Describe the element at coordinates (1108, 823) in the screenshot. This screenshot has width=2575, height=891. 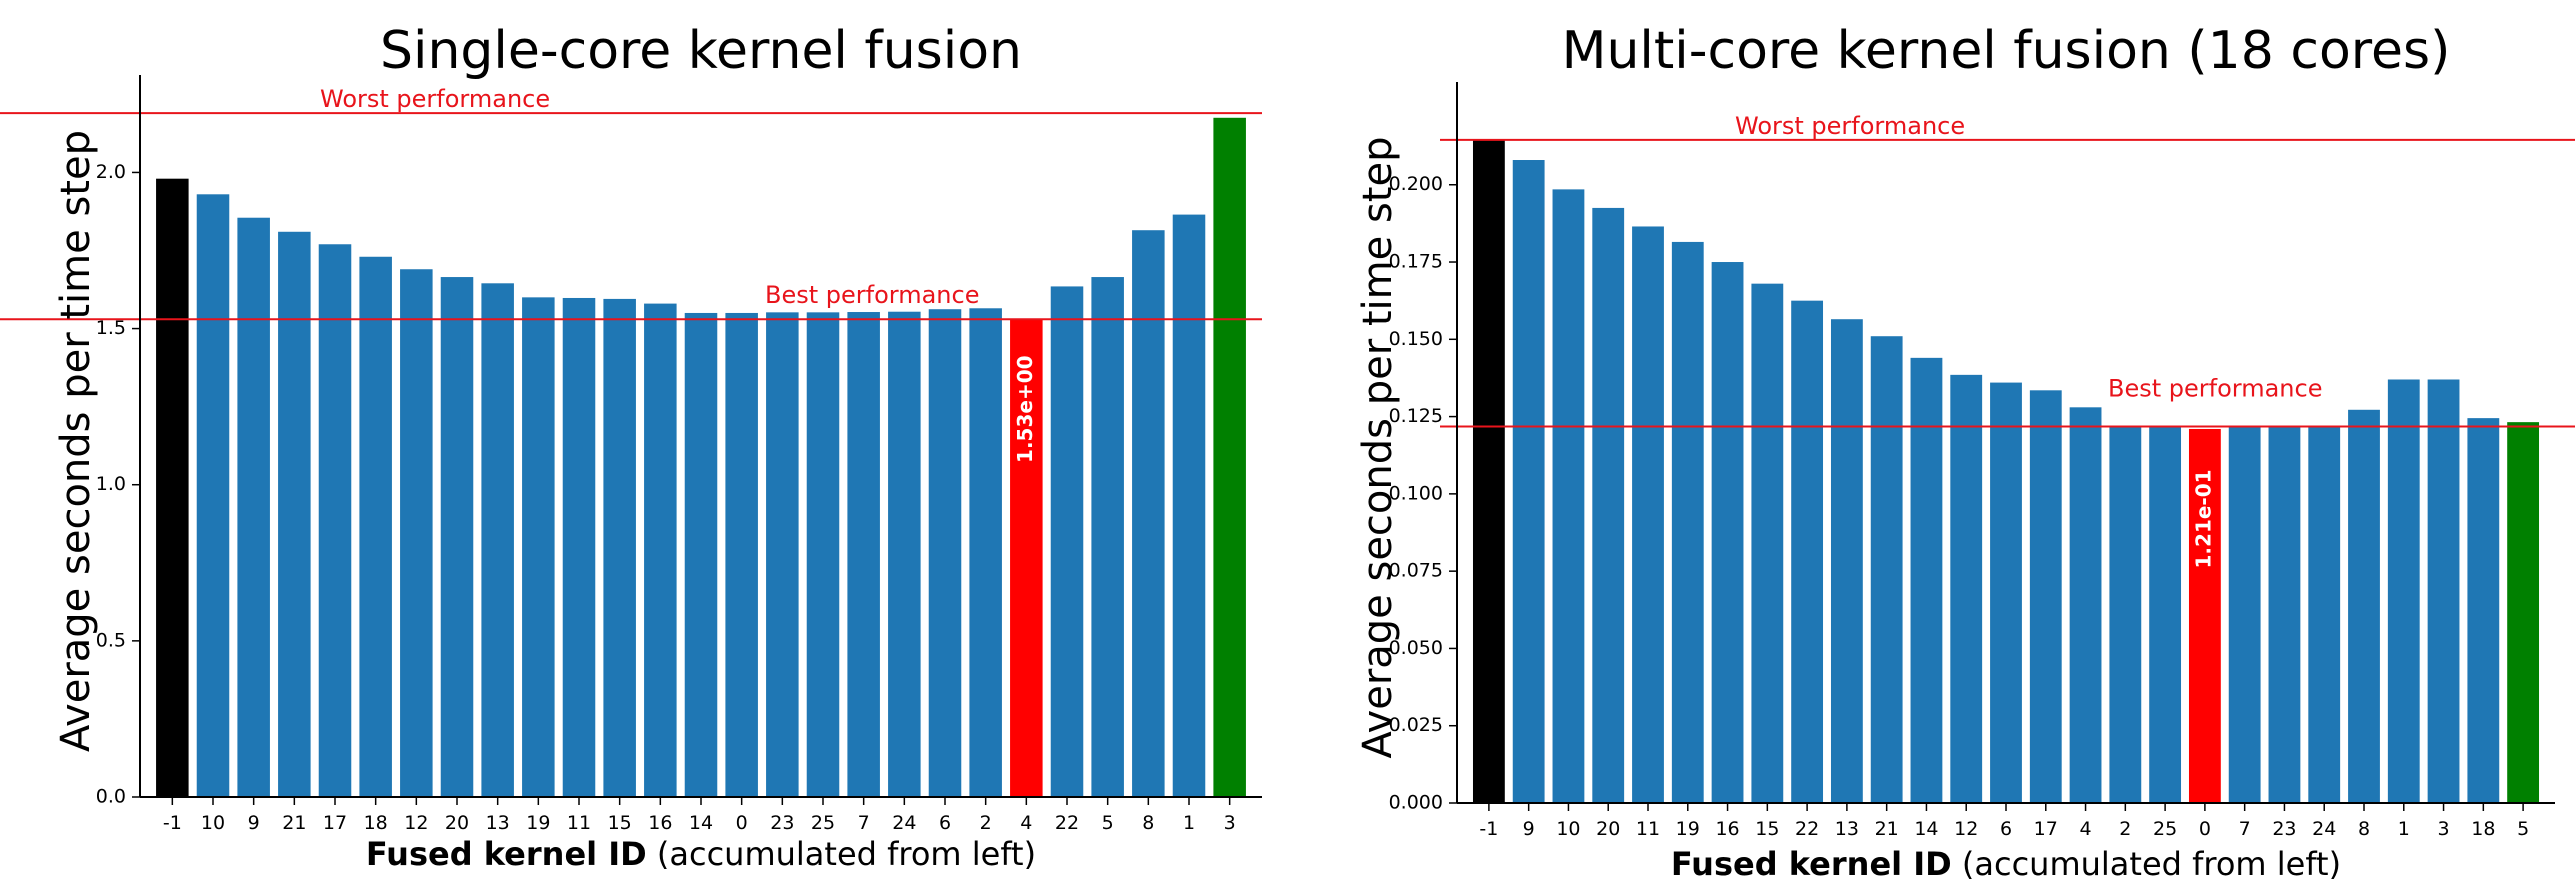
I see `x-tick-label: 5` at that location.